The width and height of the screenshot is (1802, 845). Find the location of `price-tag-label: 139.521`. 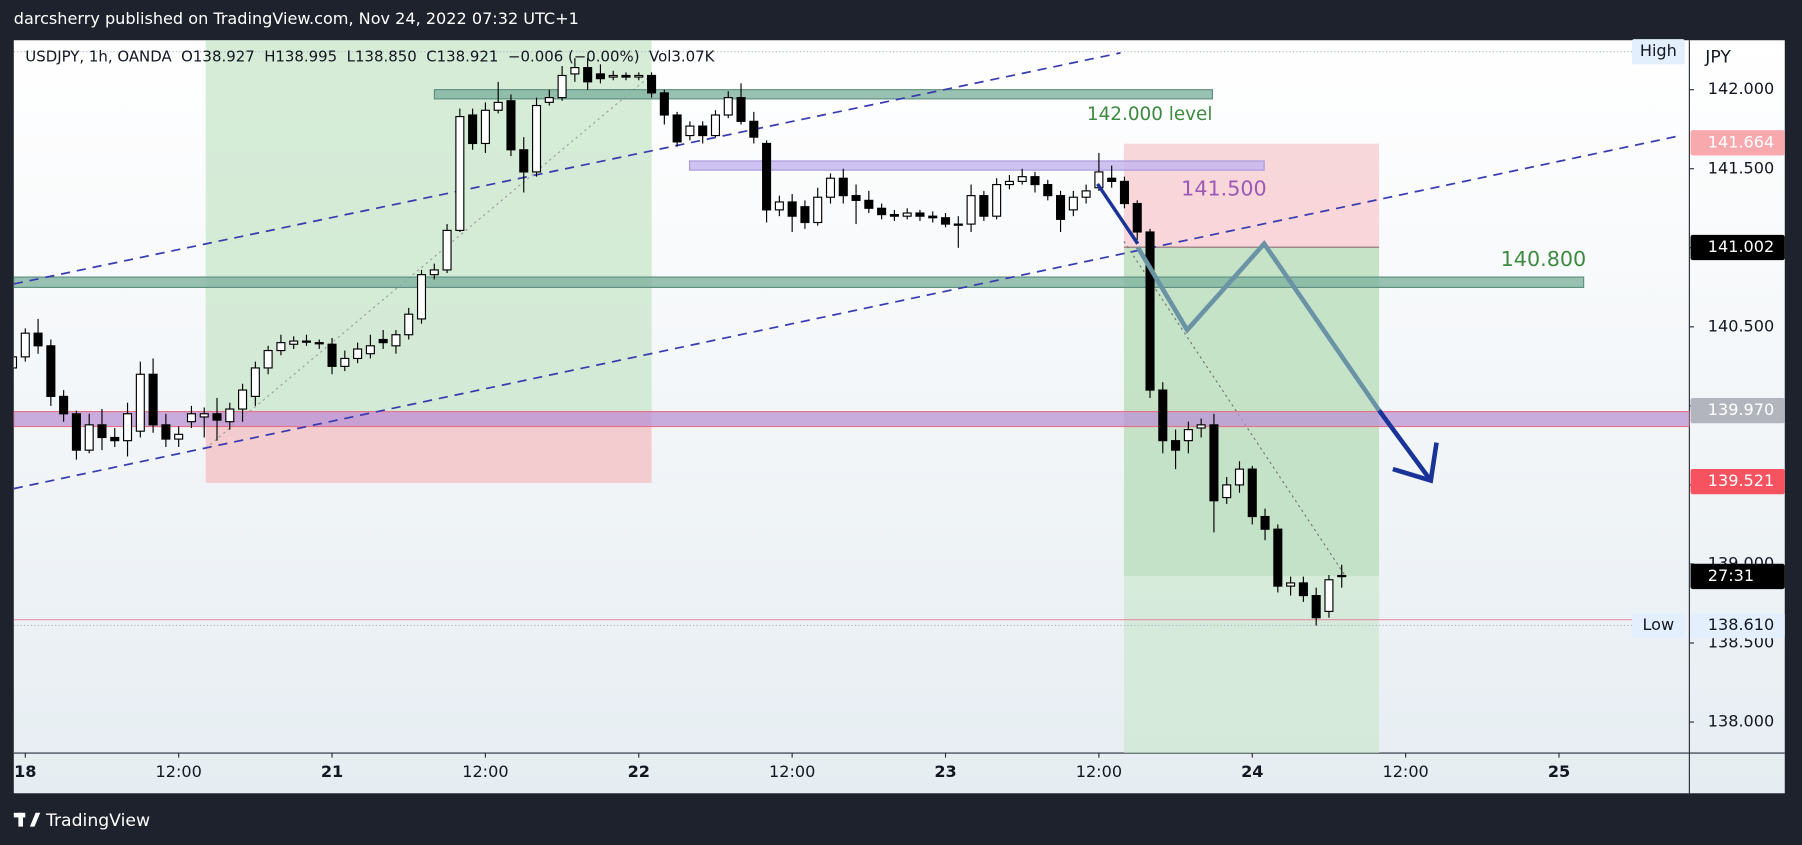

price-tag-label: 139.521 is located at coordinates (1741, 480).